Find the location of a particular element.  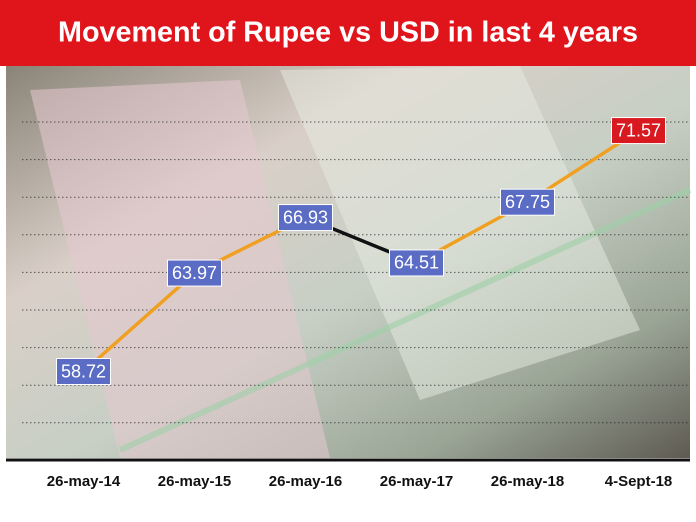

value-label: 58.72 is located at coordinates (83, 371).